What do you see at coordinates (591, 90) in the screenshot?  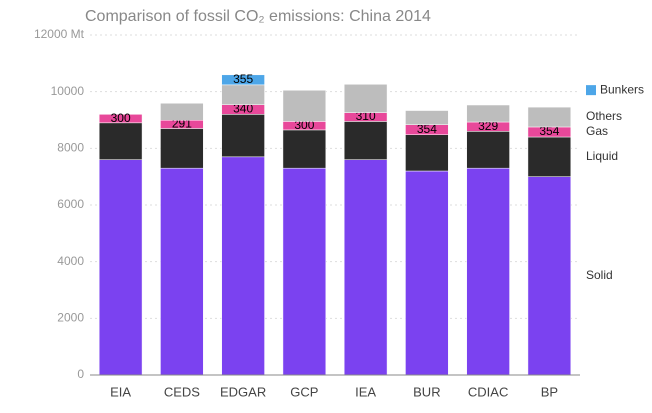 I see `legend-swatch` at bounding box center [591, 90].